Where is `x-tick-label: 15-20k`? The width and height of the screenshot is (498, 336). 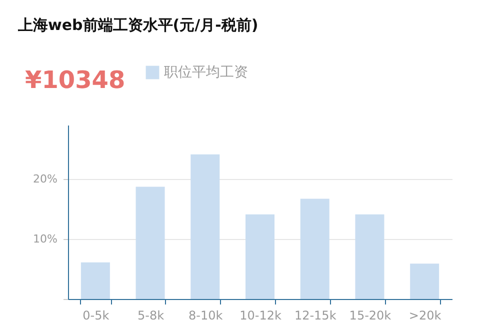
x-tick-label: 15-20k is located at coordinates (370, 315).